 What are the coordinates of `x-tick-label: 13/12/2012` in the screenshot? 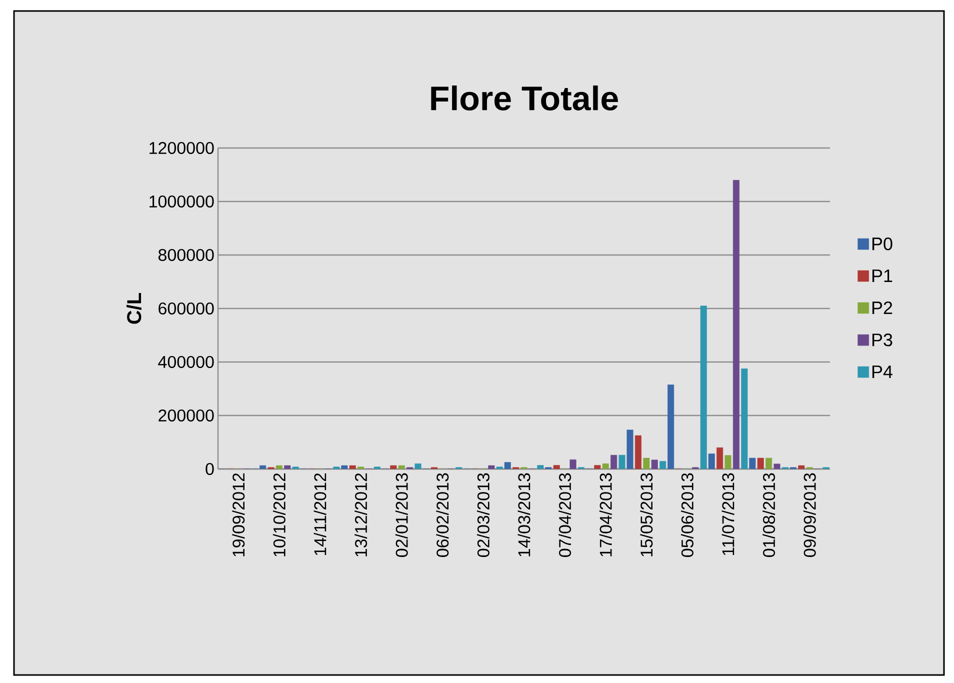 It's located at (361, 514).